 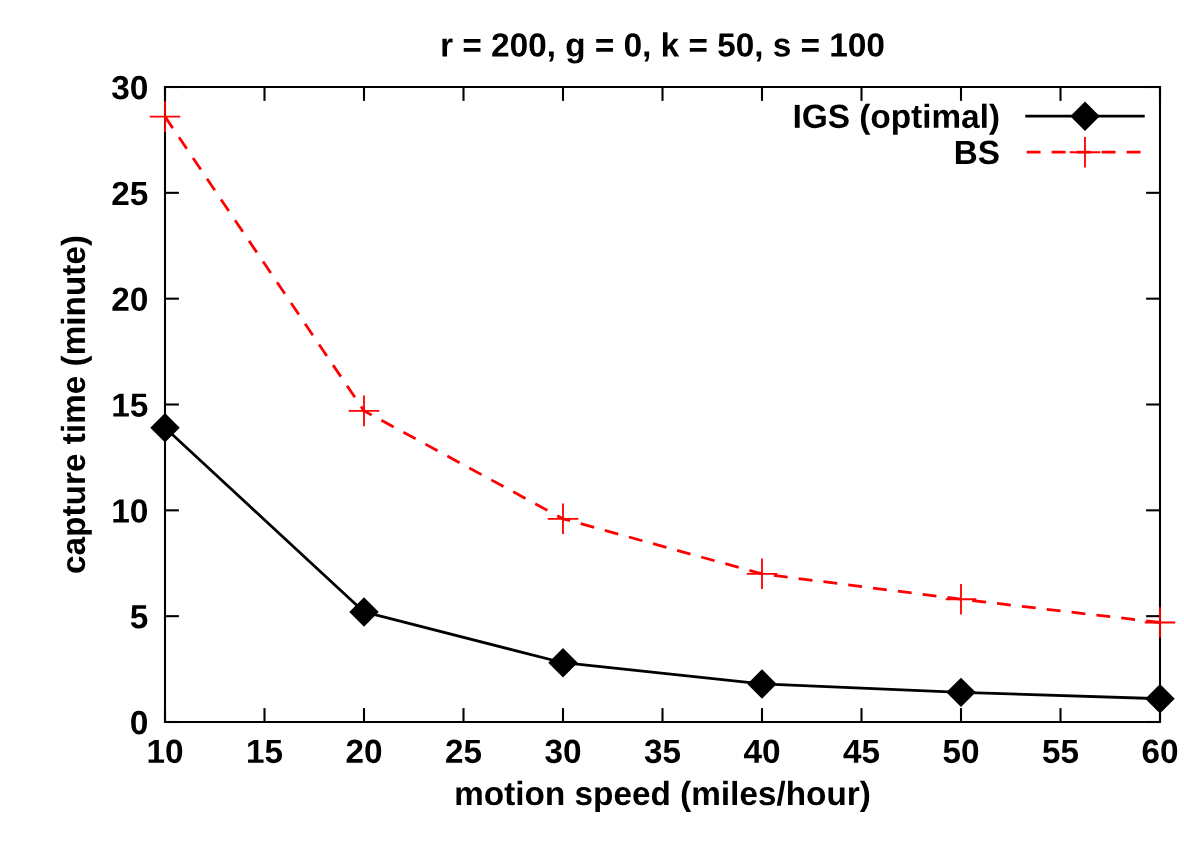 What do you see at coordinates (130, 511) in the screenshot?
I see `y-tick-label: 10` at bounding box center [130, 511].